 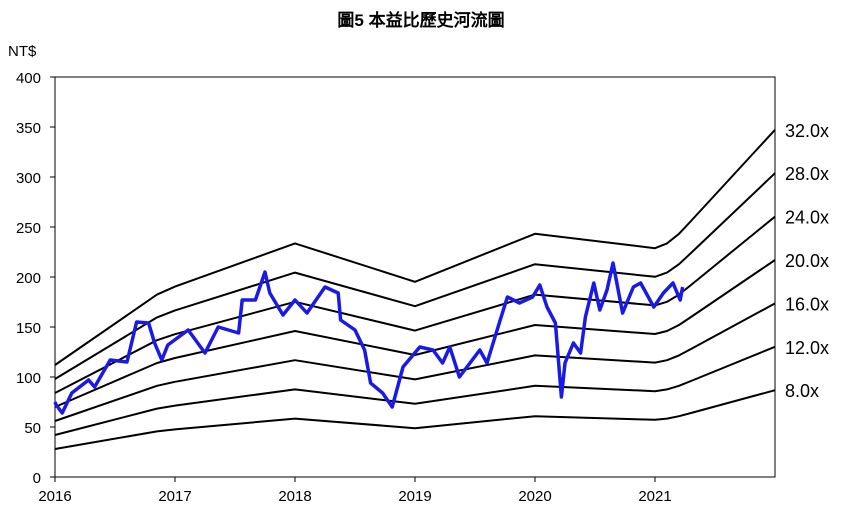 I want to click on y-tick-label: 200, so click(x=28, y=278).